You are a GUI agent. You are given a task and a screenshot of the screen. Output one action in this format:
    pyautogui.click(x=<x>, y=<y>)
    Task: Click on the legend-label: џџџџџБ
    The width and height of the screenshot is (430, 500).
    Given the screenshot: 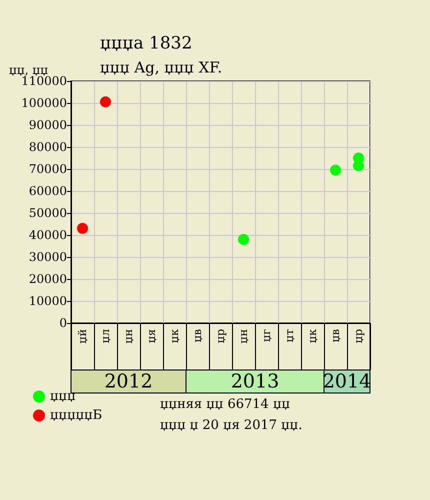 What is the action you would take?
    pyautogui.click(x=76, y=415)
    